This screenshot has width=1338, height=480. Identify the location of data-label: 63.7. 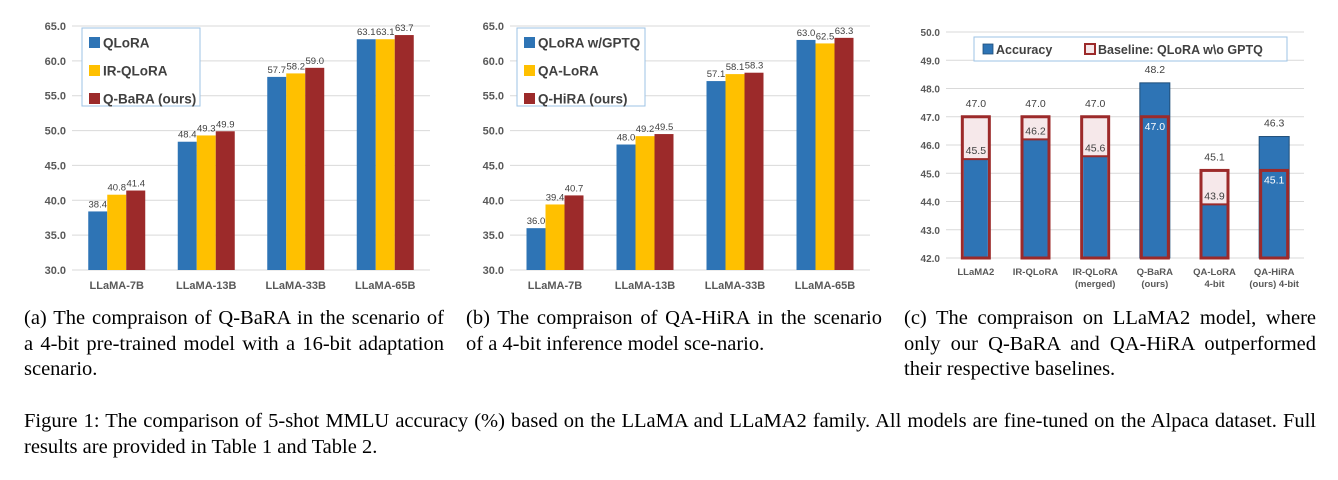
(404, 28).